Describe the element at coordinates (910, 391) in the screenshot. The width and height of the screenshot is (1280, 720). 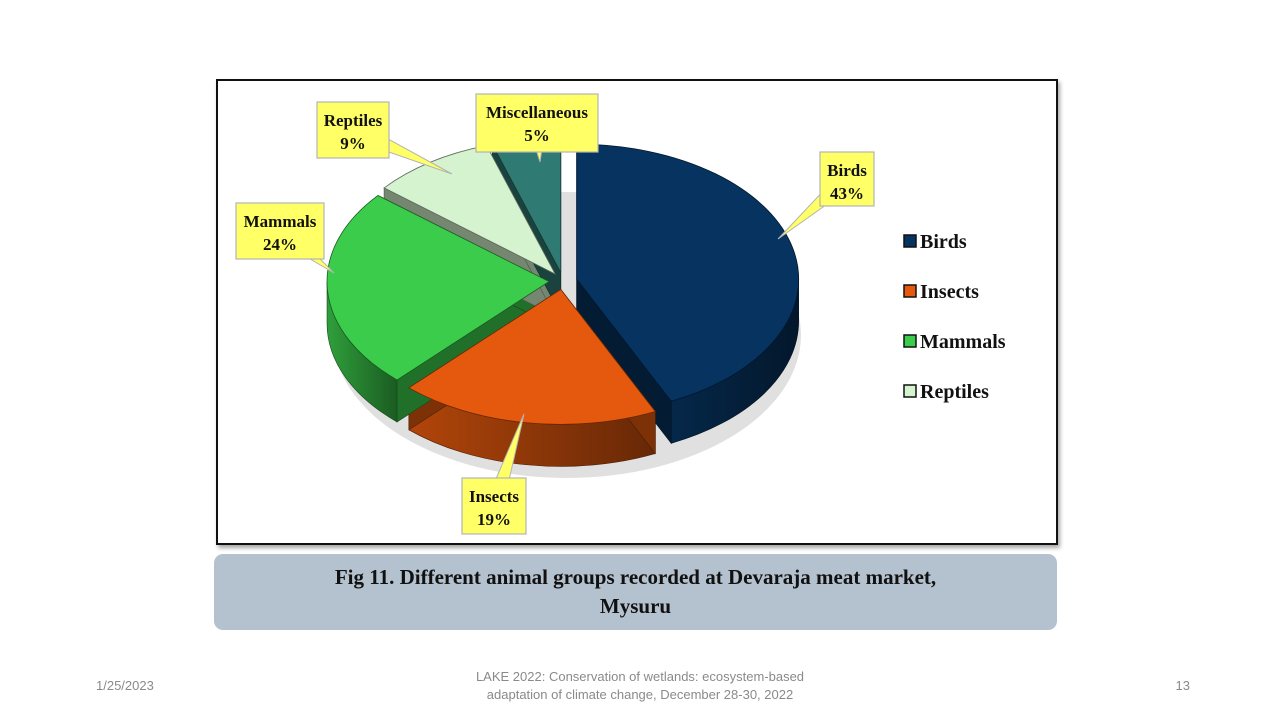
I see `legend-swatch-reptiles` at that location.